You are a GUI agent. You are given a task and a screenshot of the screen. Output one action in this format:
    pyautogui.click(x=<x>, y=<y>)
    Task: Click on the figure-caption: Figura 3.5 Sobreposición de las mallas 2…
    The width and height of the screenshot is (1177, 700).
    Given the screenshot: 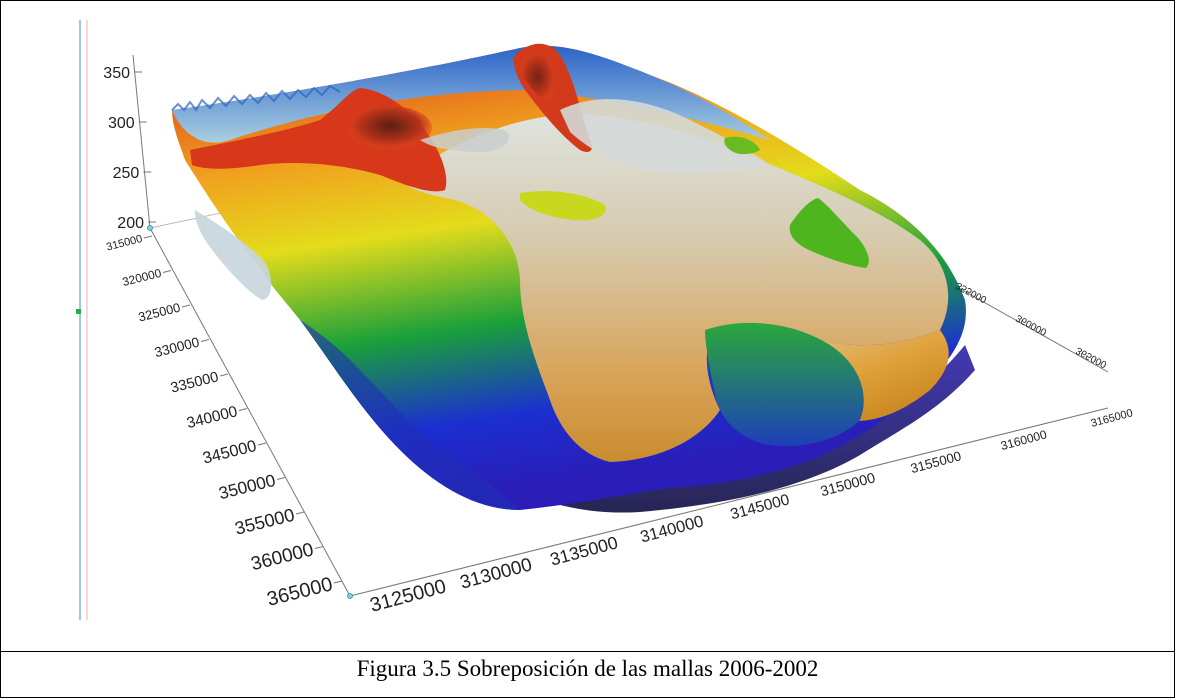 What is the action you would take?
    pyautogui.click(x=587, y=668)
    